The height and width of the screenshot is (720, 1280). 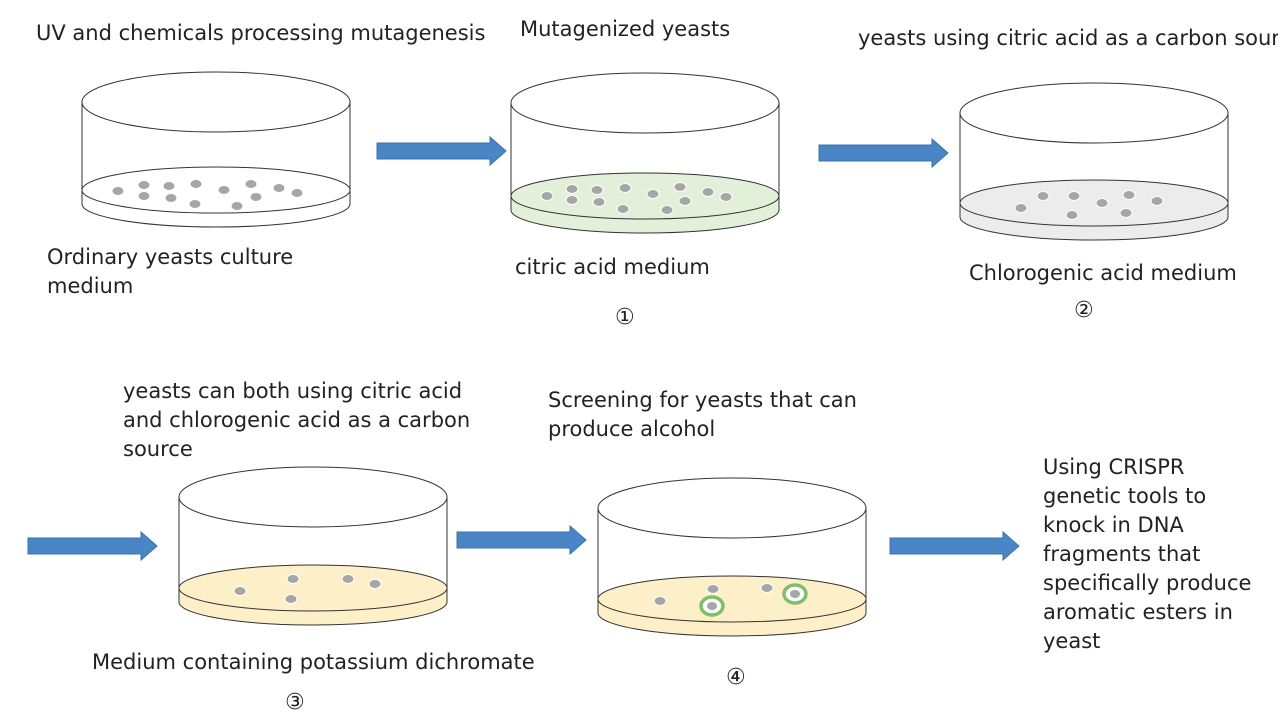 What do you see at coordinates (1084, 310) in the screenshot?
I see `step2-number: ②` at bounding box center [1084, 310].